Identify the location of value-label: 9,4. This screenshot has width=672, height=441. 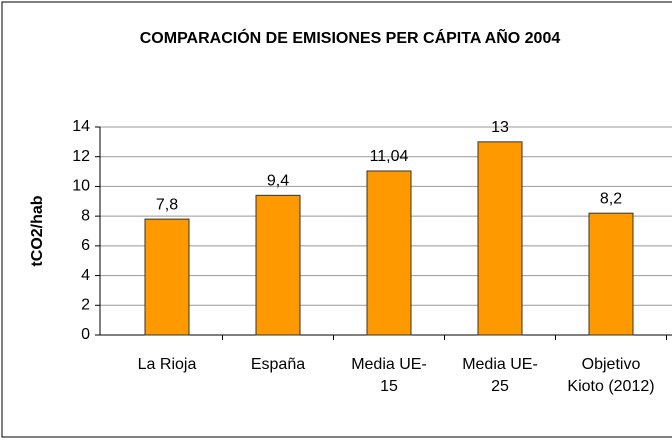
(278, 181).